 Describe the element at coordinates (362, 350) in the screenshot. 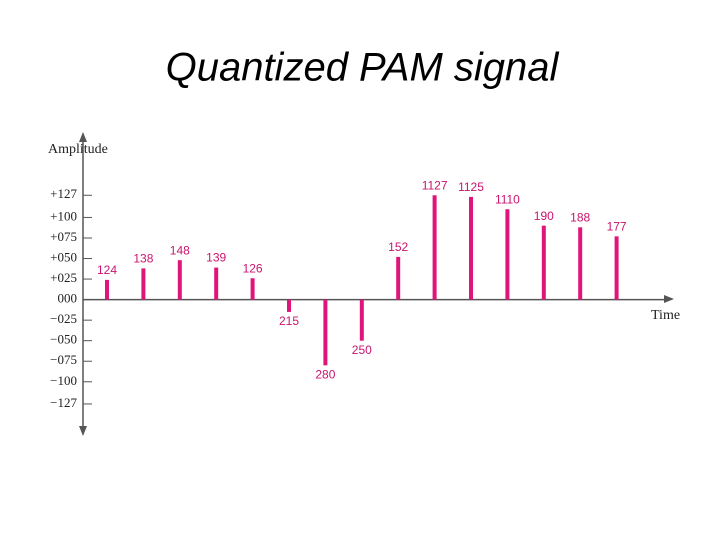

I see `code-label: 250` at that location.